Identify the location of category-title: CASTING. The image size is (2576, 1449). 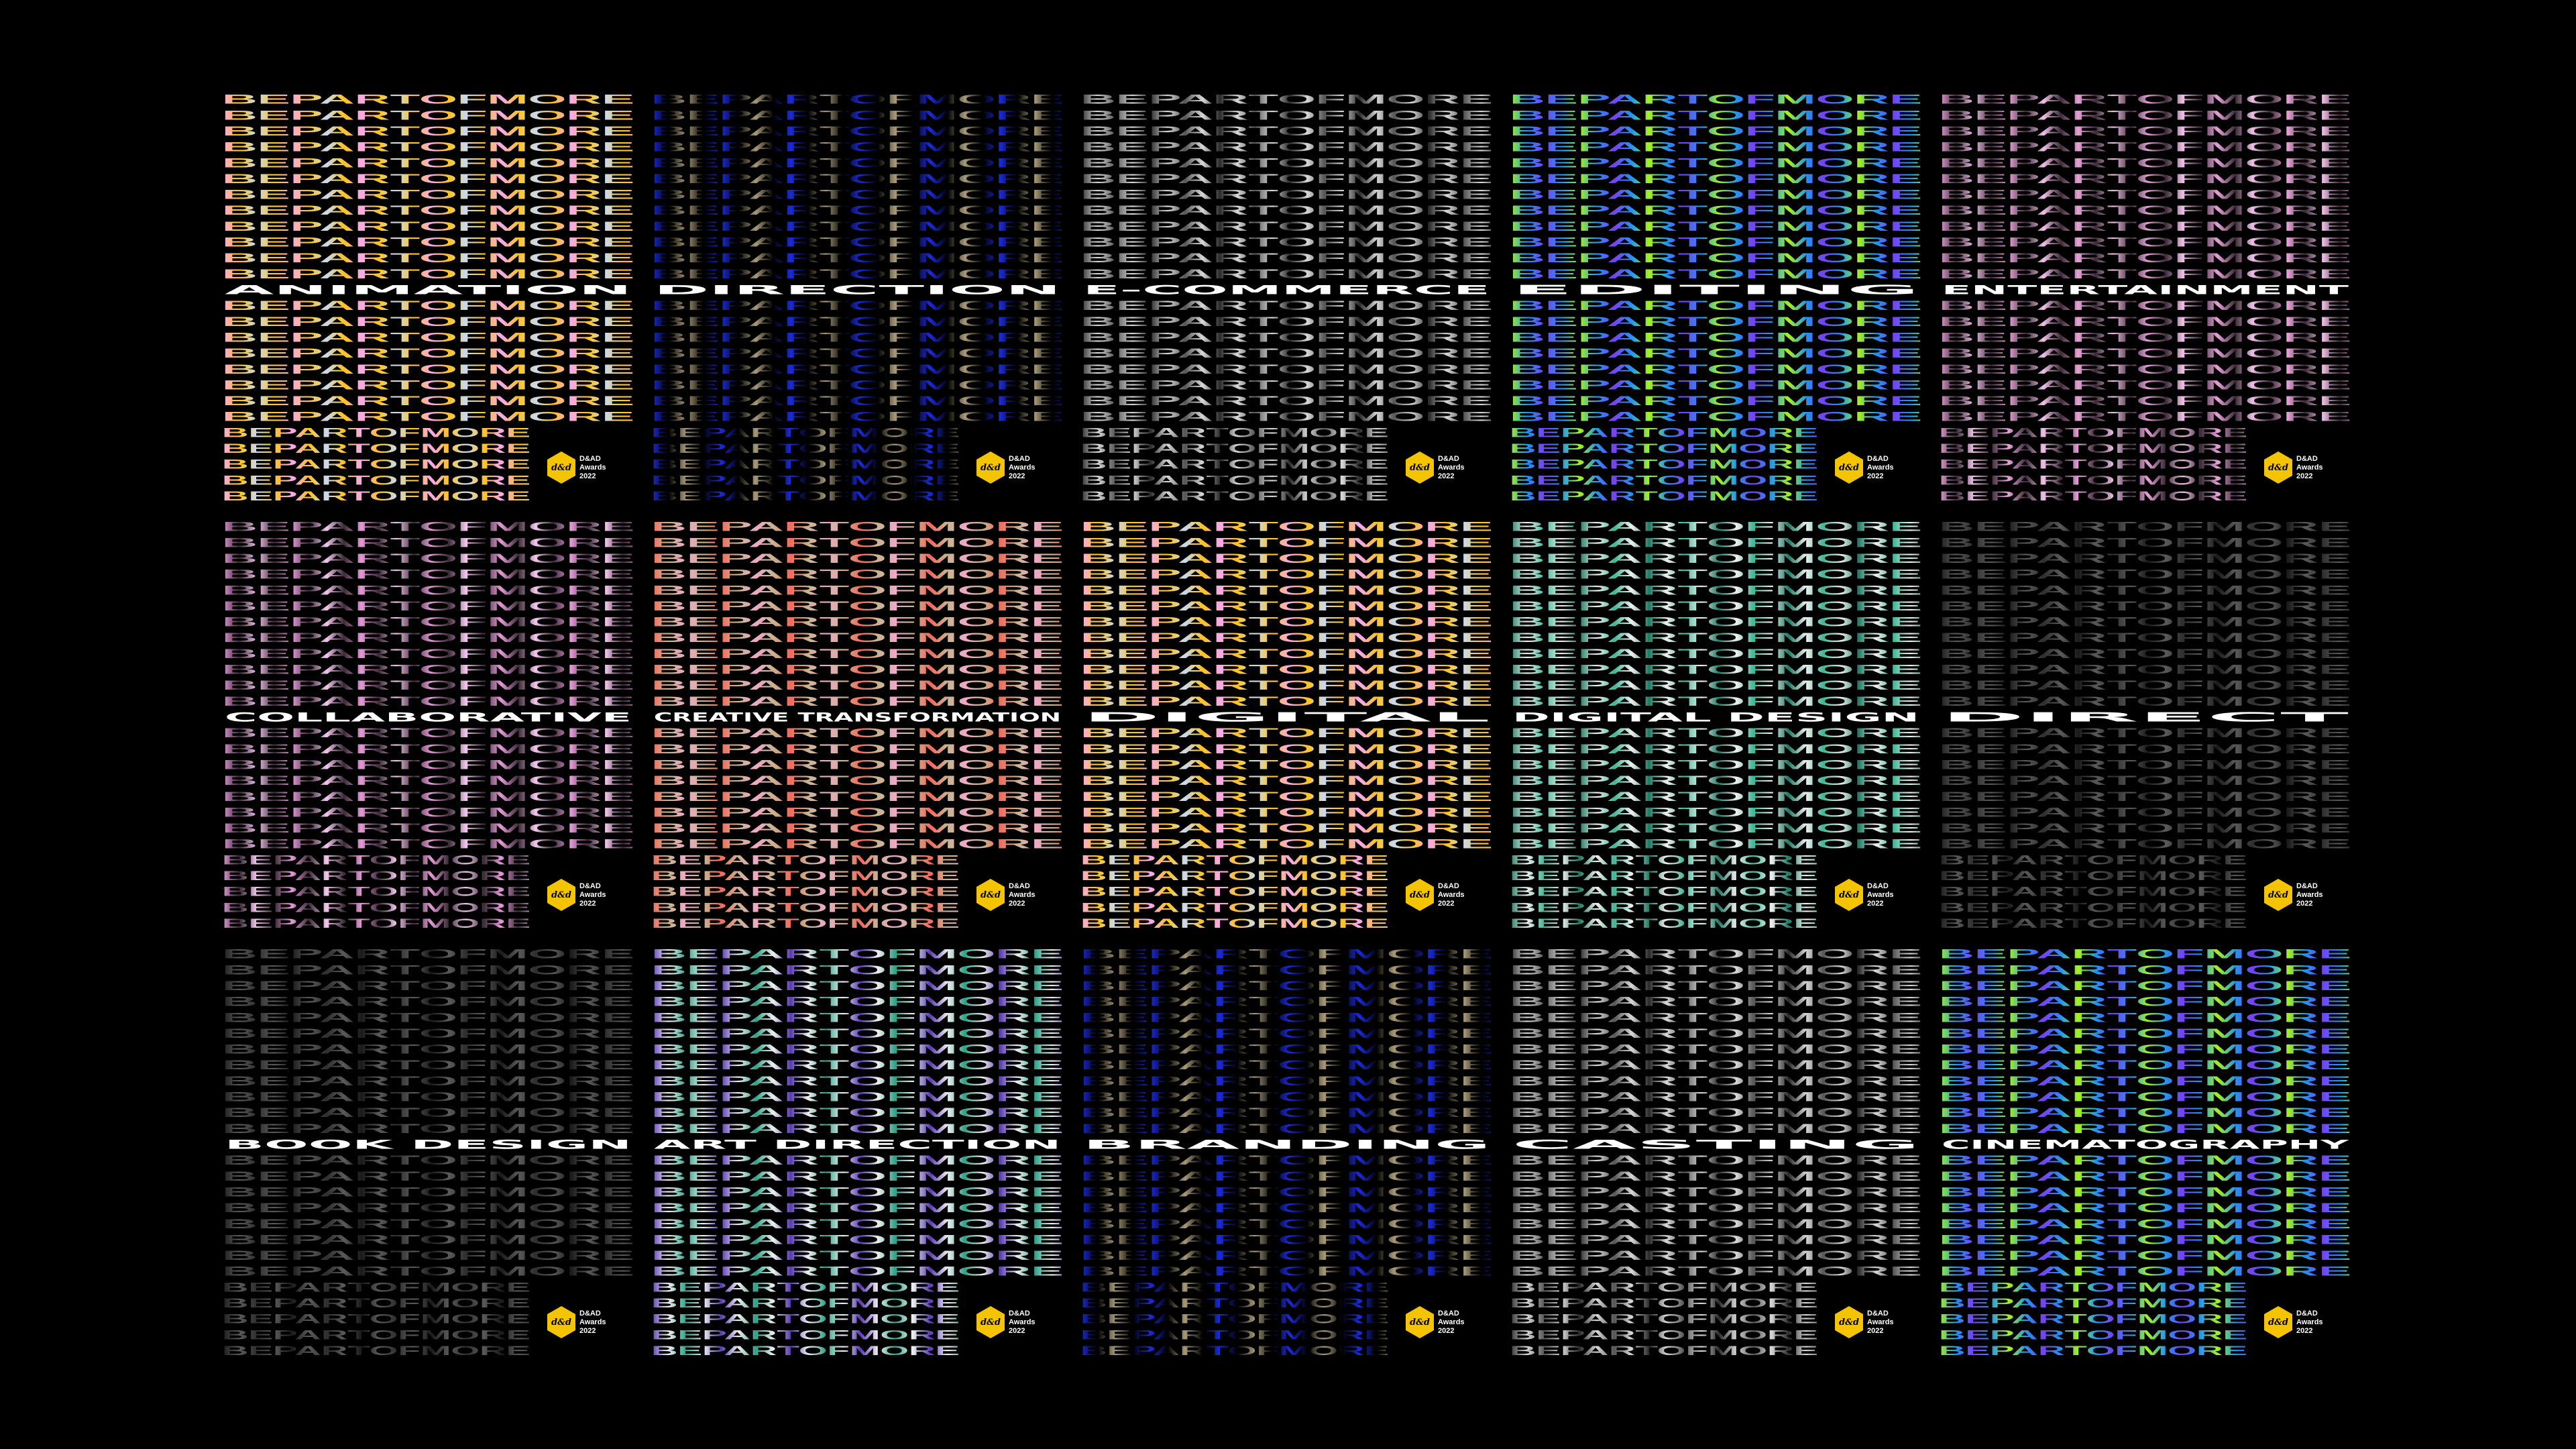
(1715, 1145).